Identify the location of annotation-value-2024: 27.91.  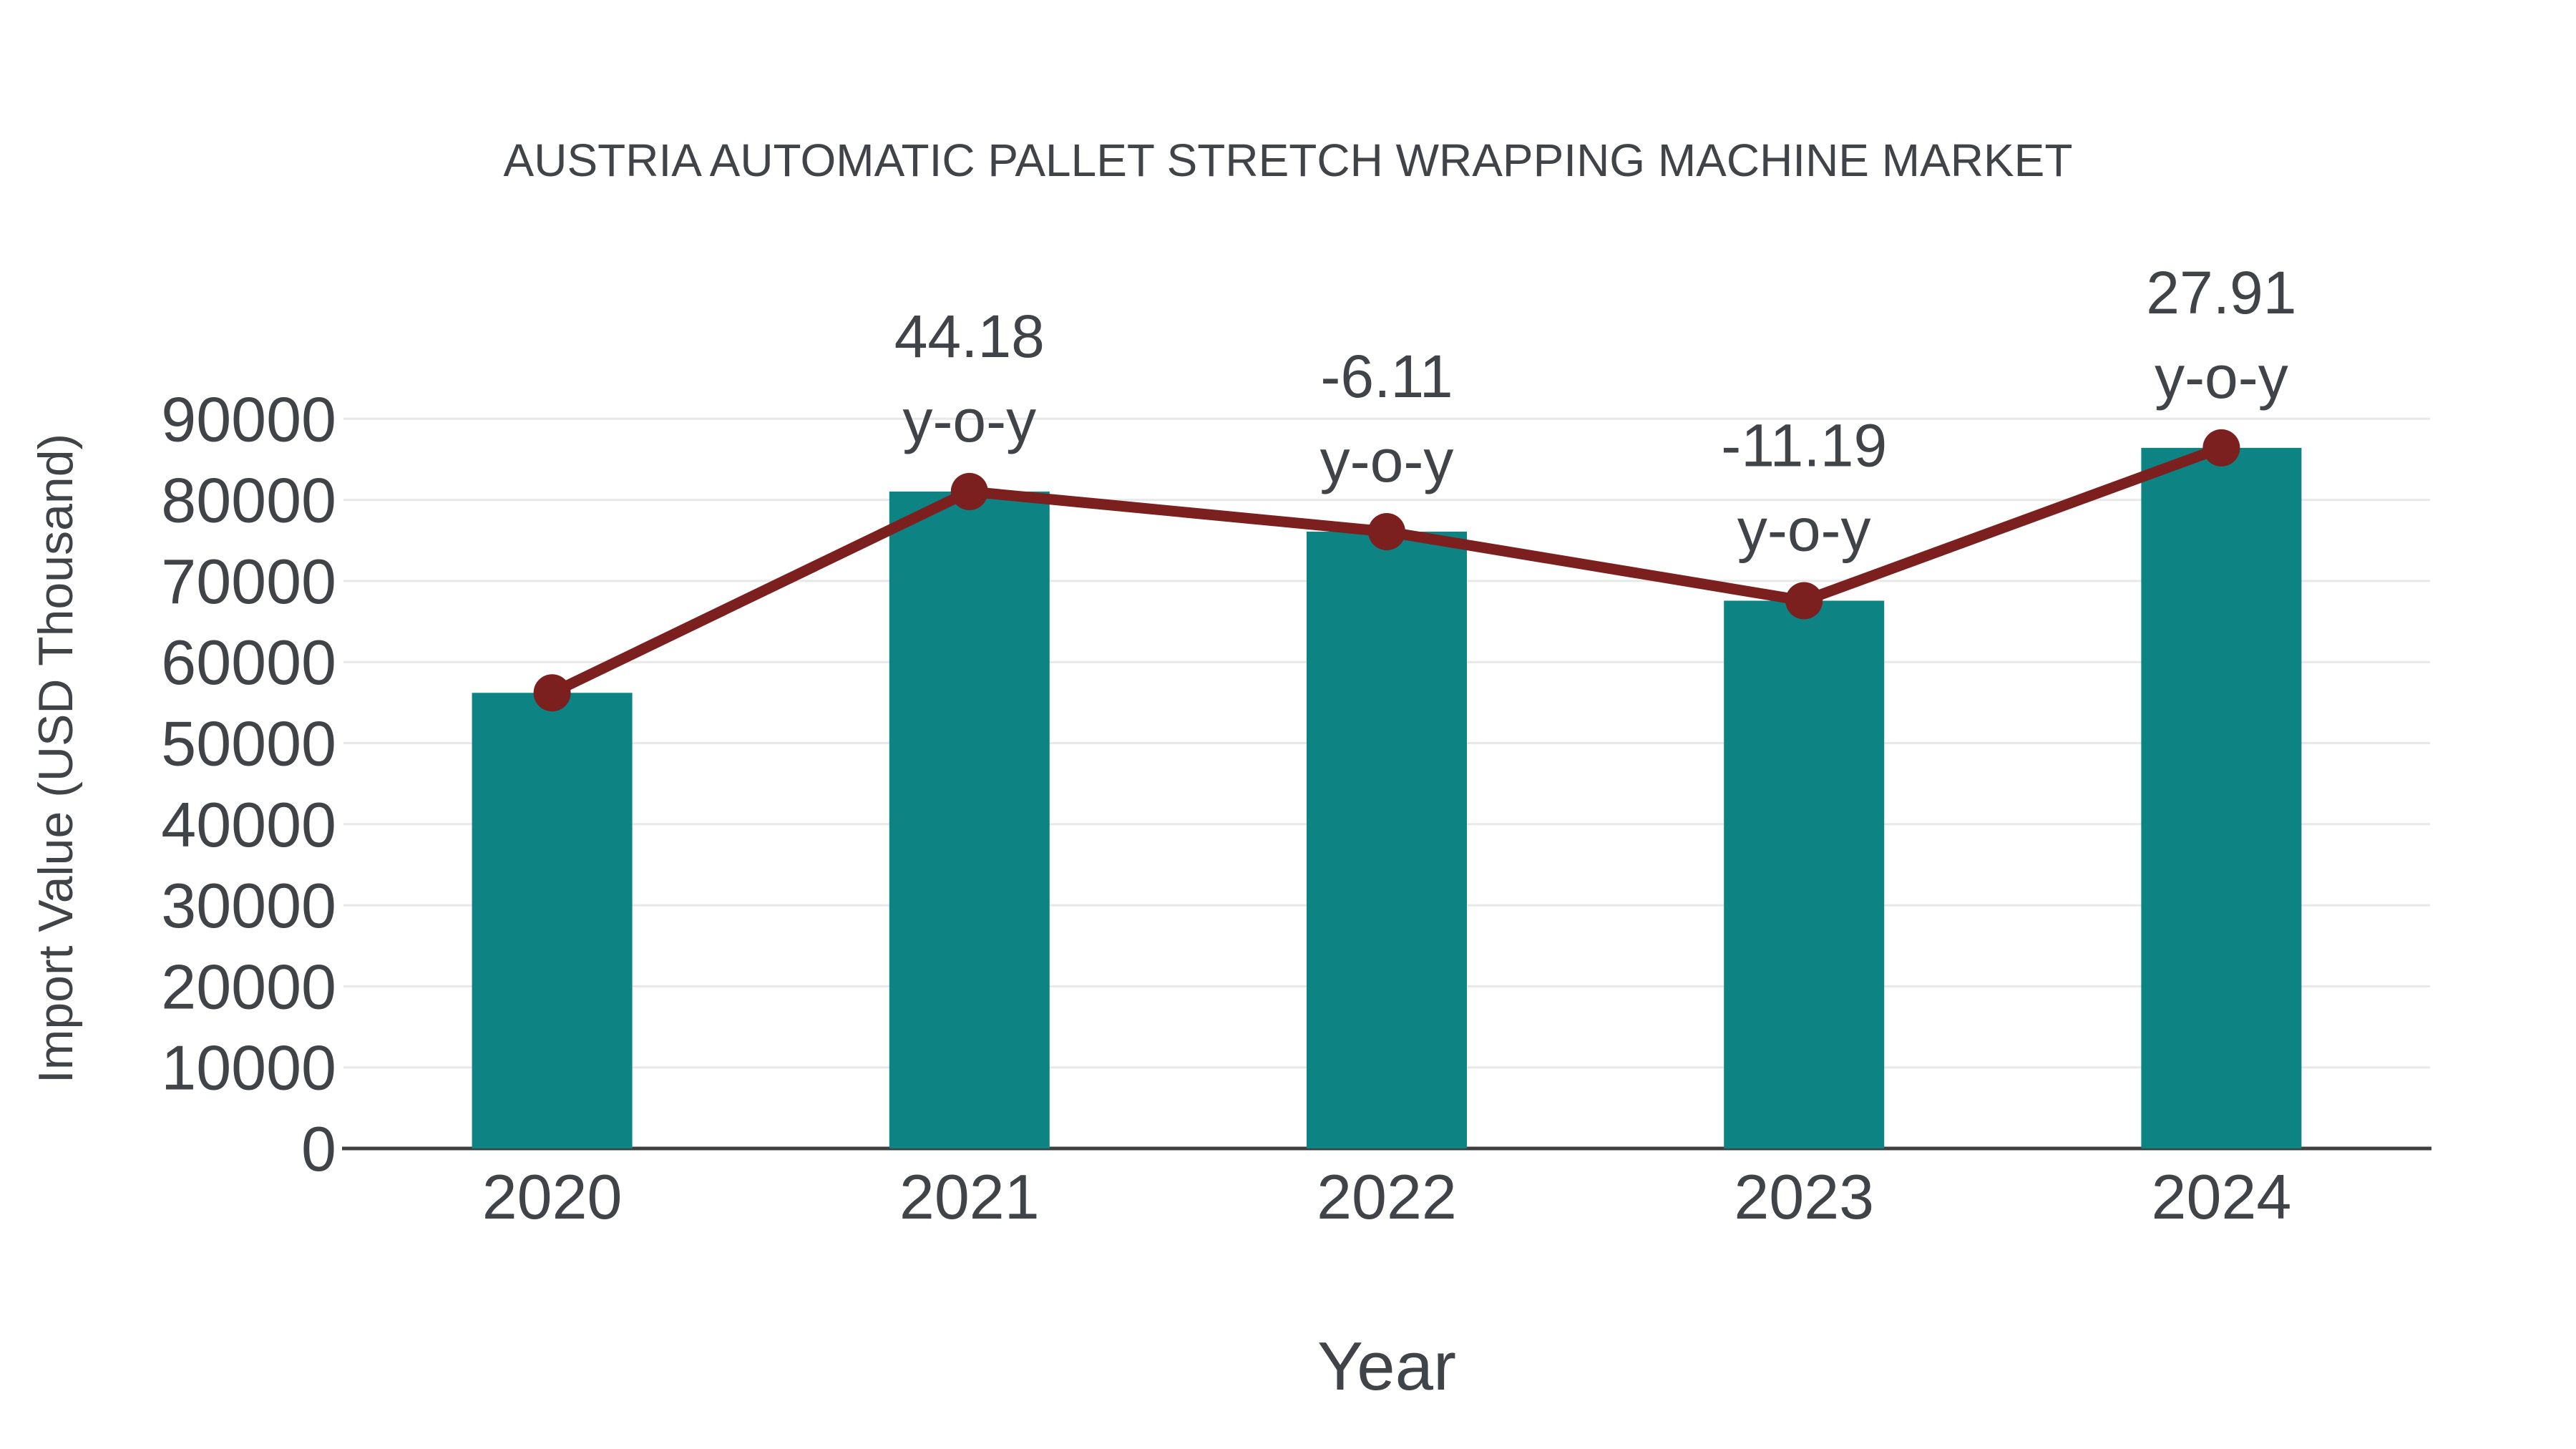
(2221, 292).